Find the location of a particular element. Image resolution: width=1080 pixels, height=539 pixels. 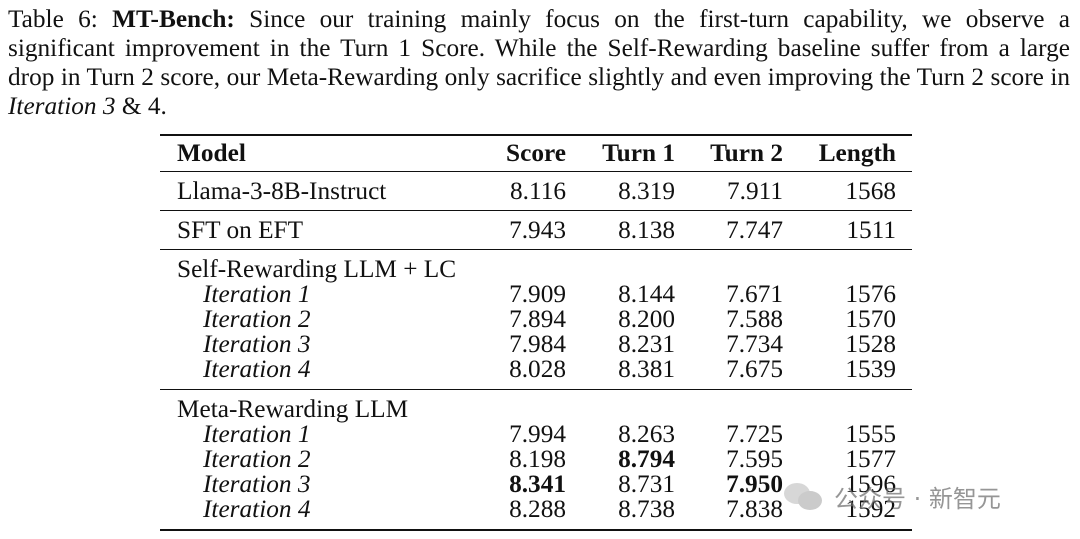

cell-turn1: 8.138 is located at coordinates (646, 230).